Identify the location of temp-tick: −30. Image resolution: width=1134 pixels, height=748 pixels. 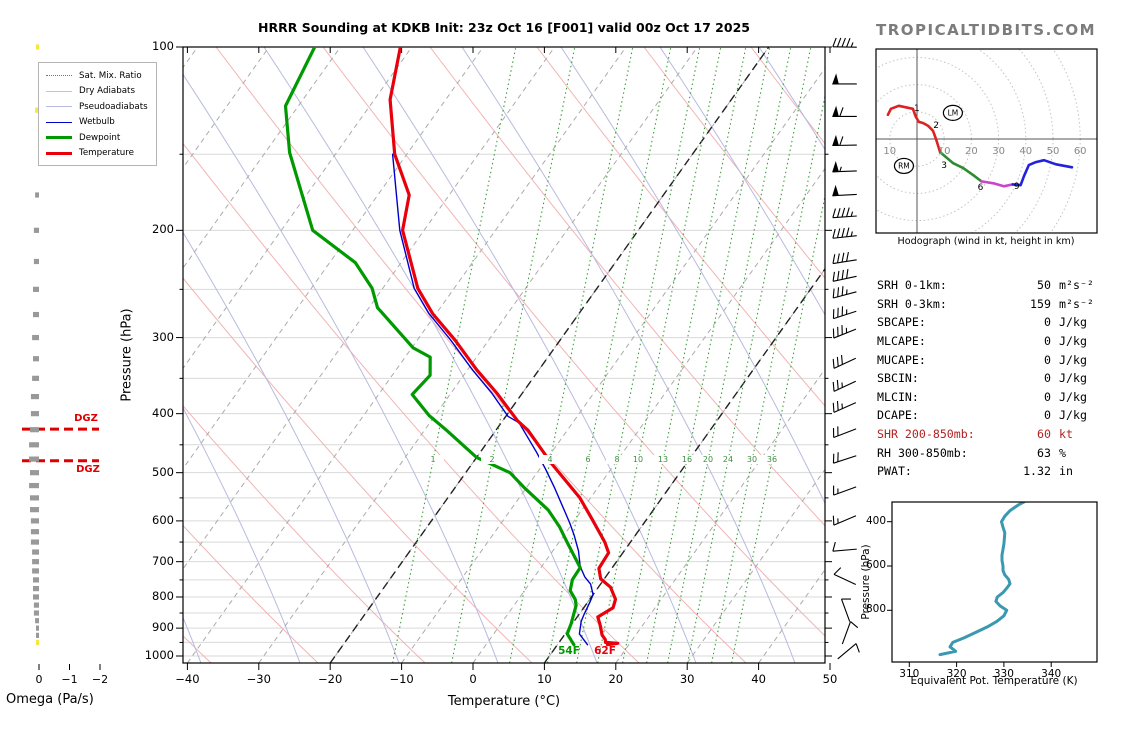
(258, 679).